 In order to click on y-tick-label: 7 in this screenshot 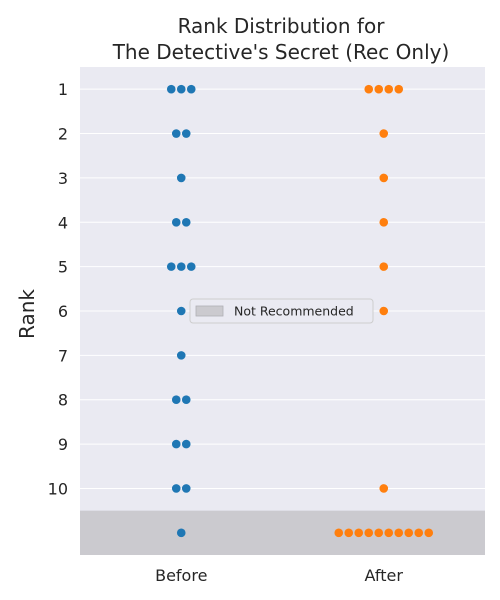, I will do `click(63, 355)`.